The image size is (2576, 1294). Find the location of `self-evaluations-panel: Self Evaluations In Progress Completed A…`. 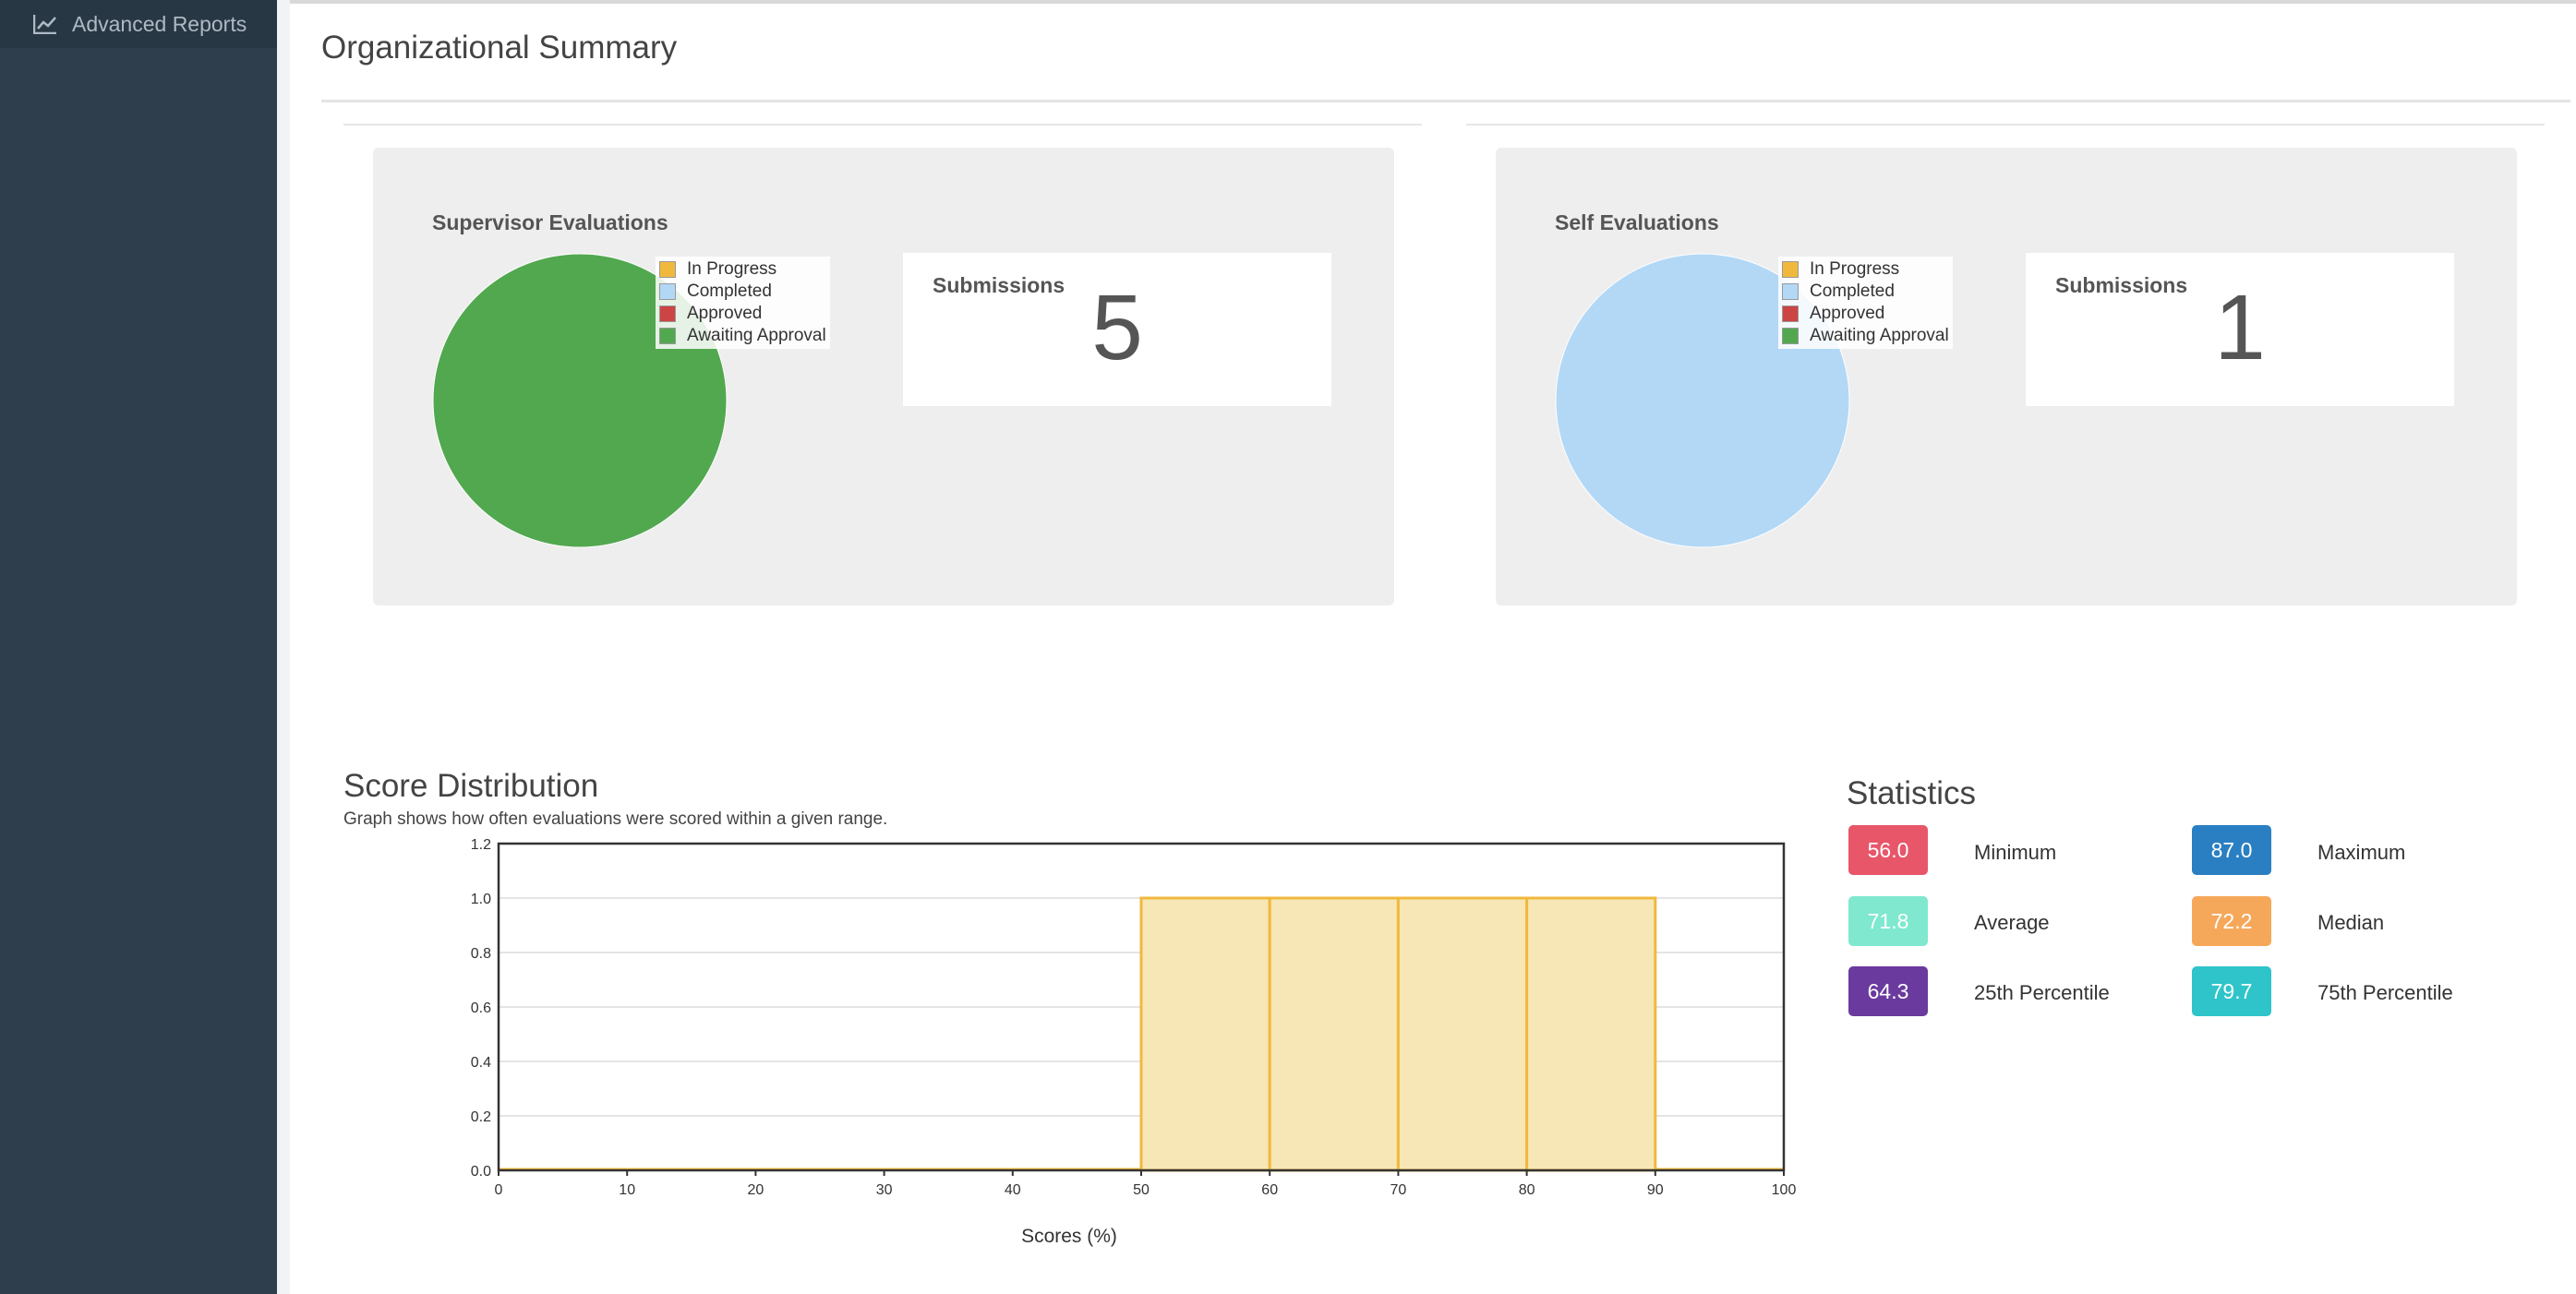

self-evaluations-panel: Self Evaluations In Progress Completed A… is located at coordinates (2006, 376).